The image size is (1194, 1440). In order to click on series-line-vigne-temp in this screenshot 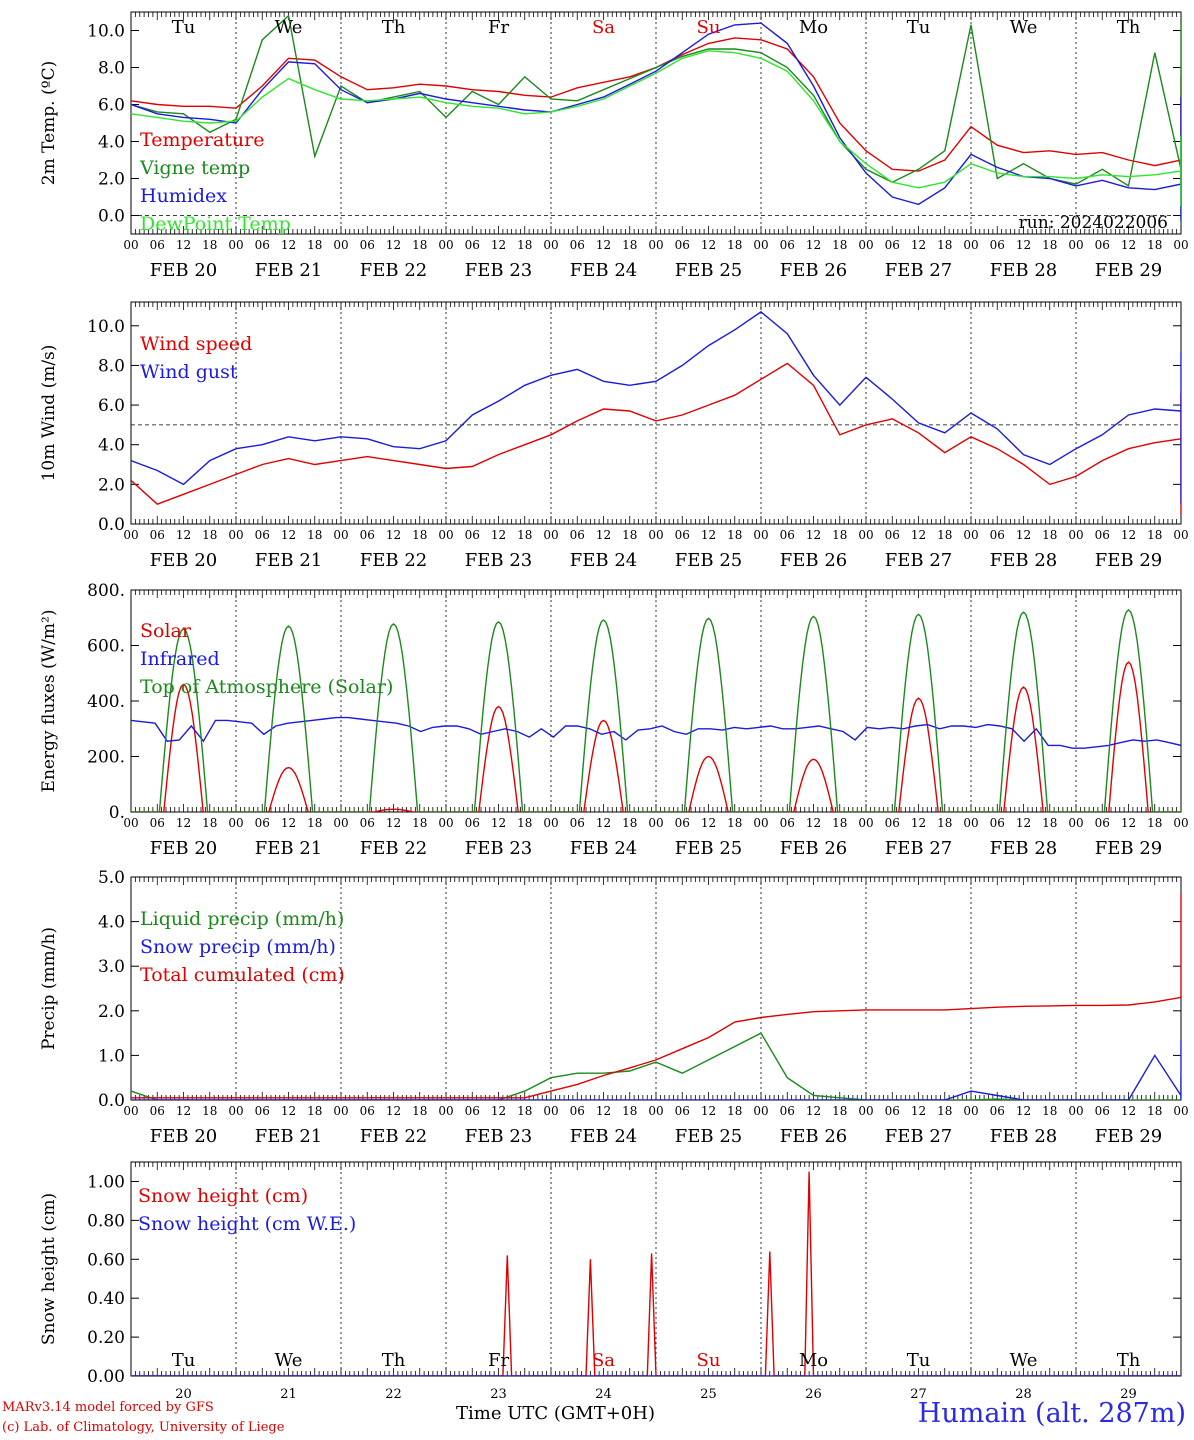, I will do `click(656, 119)`.